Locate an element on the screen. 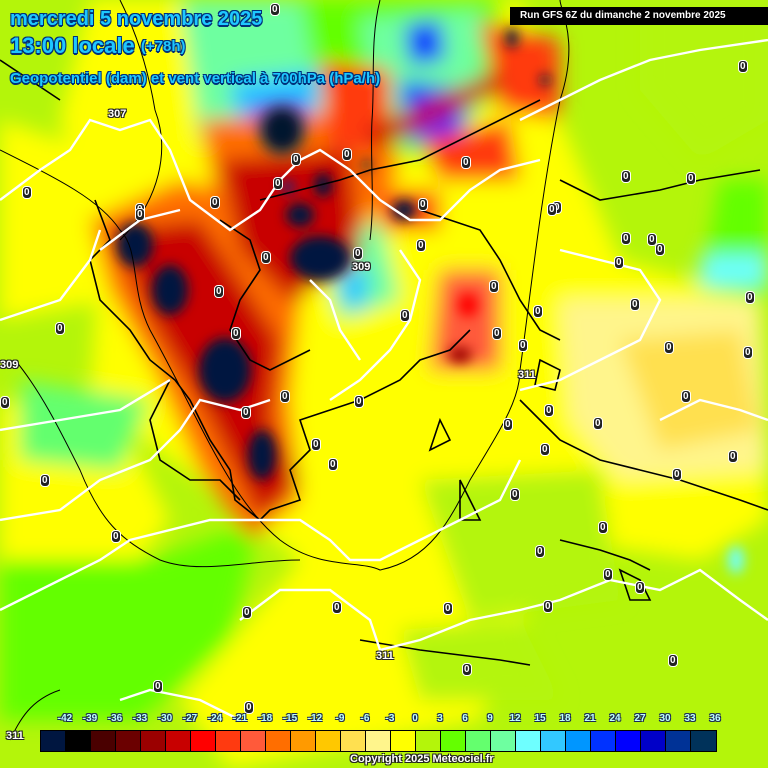 The image size is (768, 768). legend-tick: -36 is located at coordinates (115, 718).